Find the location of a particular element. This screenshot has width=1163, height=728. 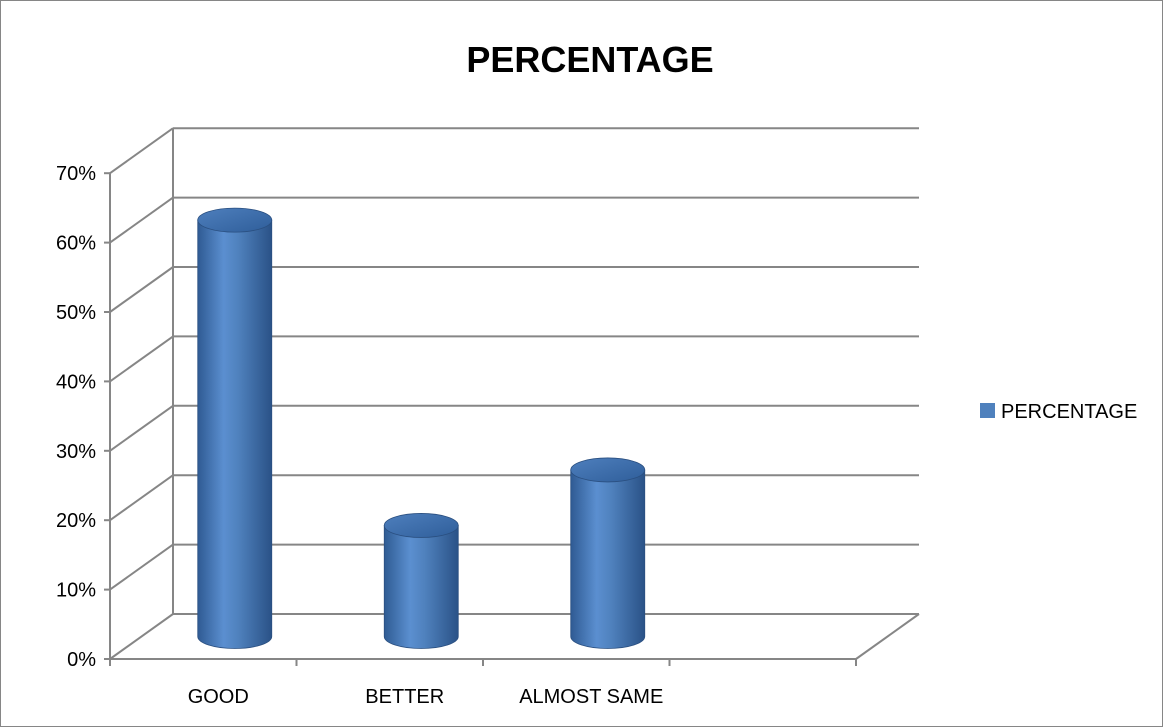

x-tick-label: BETTER is located at coordinates (404, 697).